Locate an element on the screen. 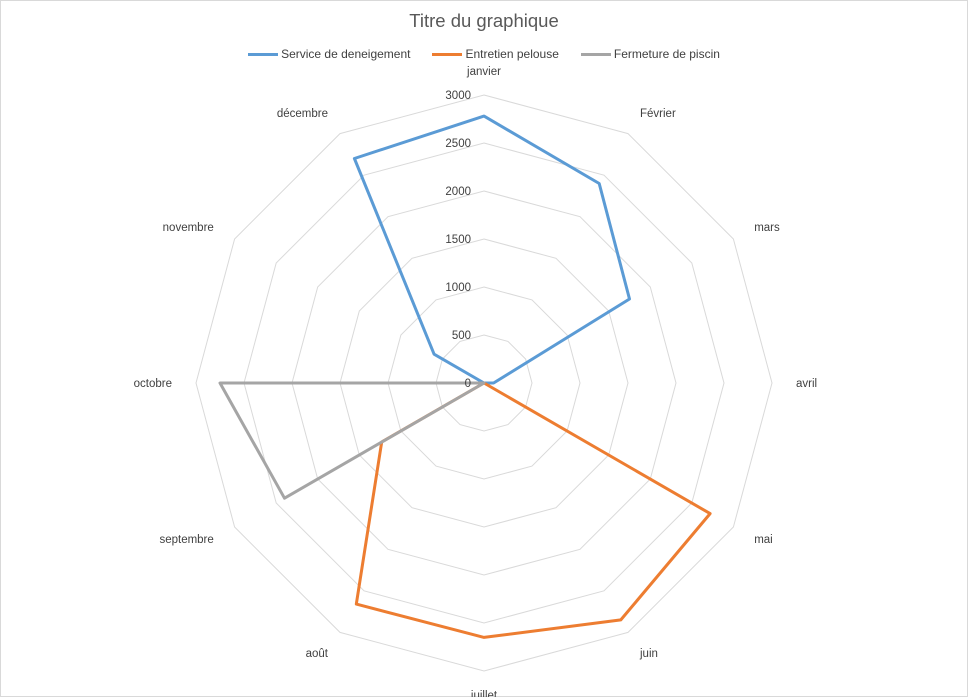  category-label: octobre is located at coordinates (153, 384).